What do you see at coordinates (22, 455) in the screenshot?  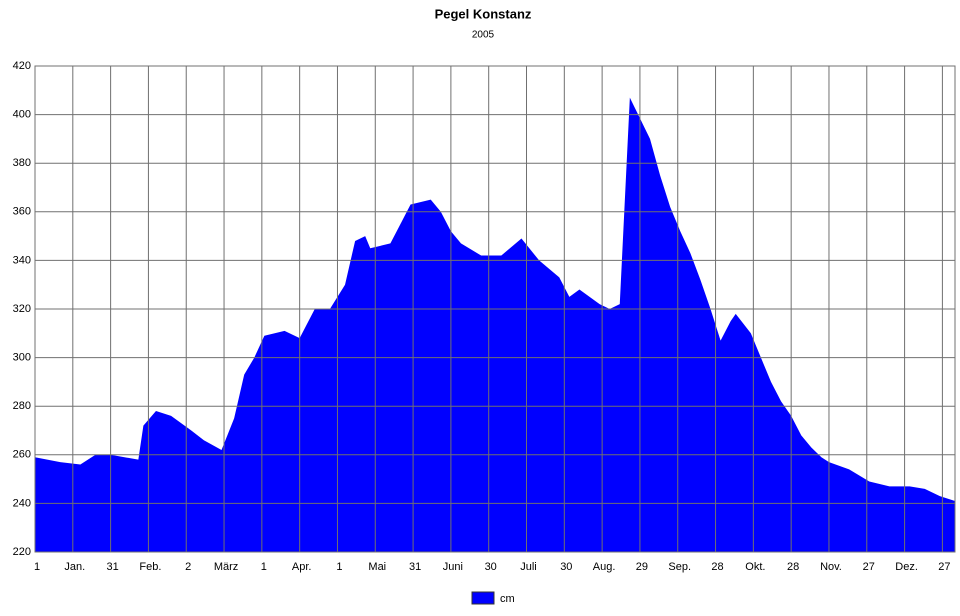 I see `y-tick-label: 260` at bounding box center [22, 455].